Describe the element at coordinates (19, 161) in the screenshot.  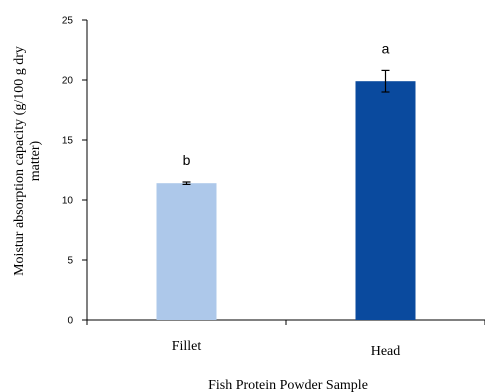
I see `y-axis-title-line-1: Moistur absorption capacity (g/100 g dry` at that location.